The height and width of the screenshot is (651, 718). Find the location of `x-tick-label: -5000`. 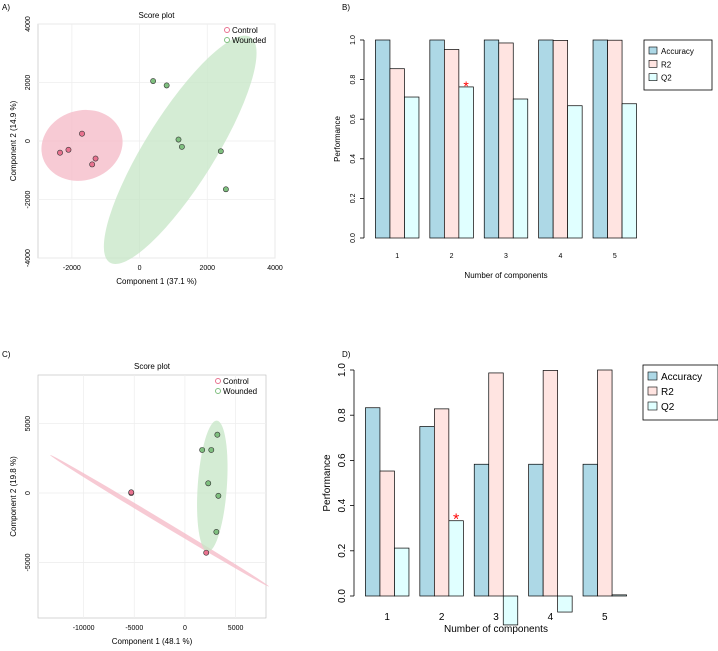

x-tick-label: -5000 is located at coordinates (134, 628).